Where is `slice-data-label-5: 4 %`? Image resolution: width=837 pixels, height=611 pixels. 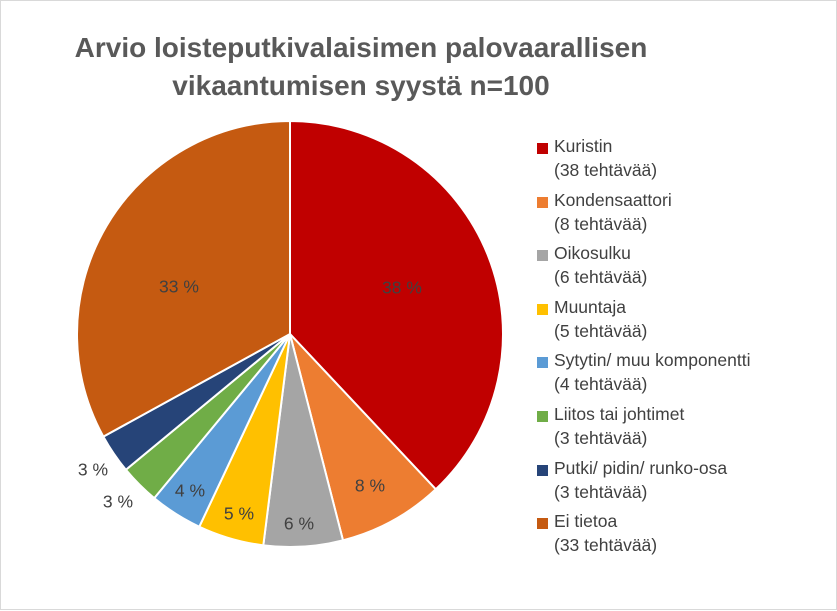
slice-data-label-5: 4 % is located at coordinates (190, 491).